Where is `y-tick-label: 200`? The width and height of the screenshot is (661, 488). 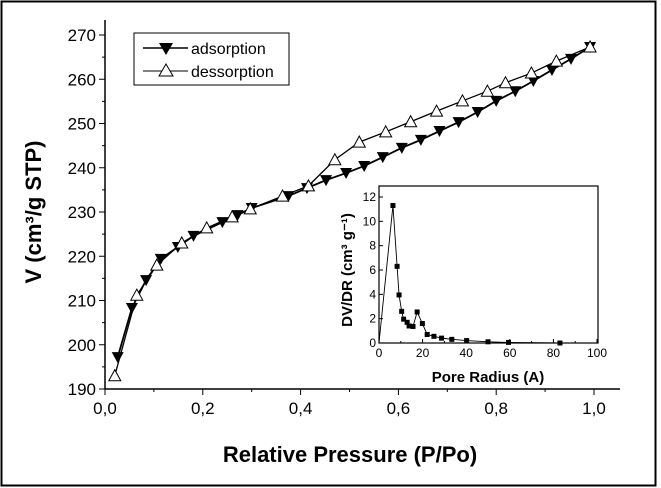 y-tick-label: 200 is located at coordinates (82, 345).